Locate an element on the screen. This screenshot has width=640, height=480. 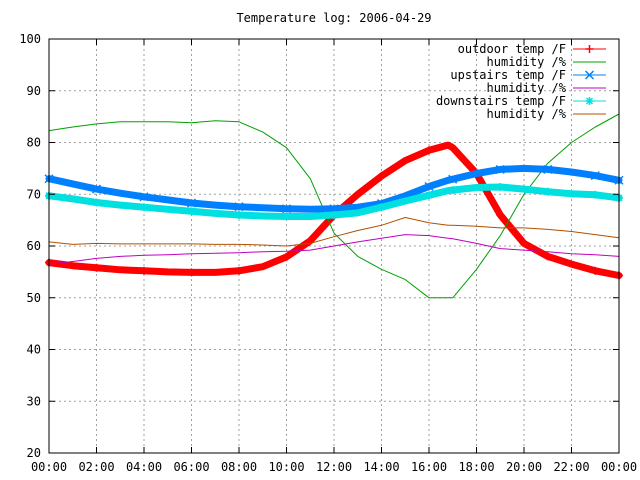
x-tick-label: 18:00 is located at coordinates (476, 467).